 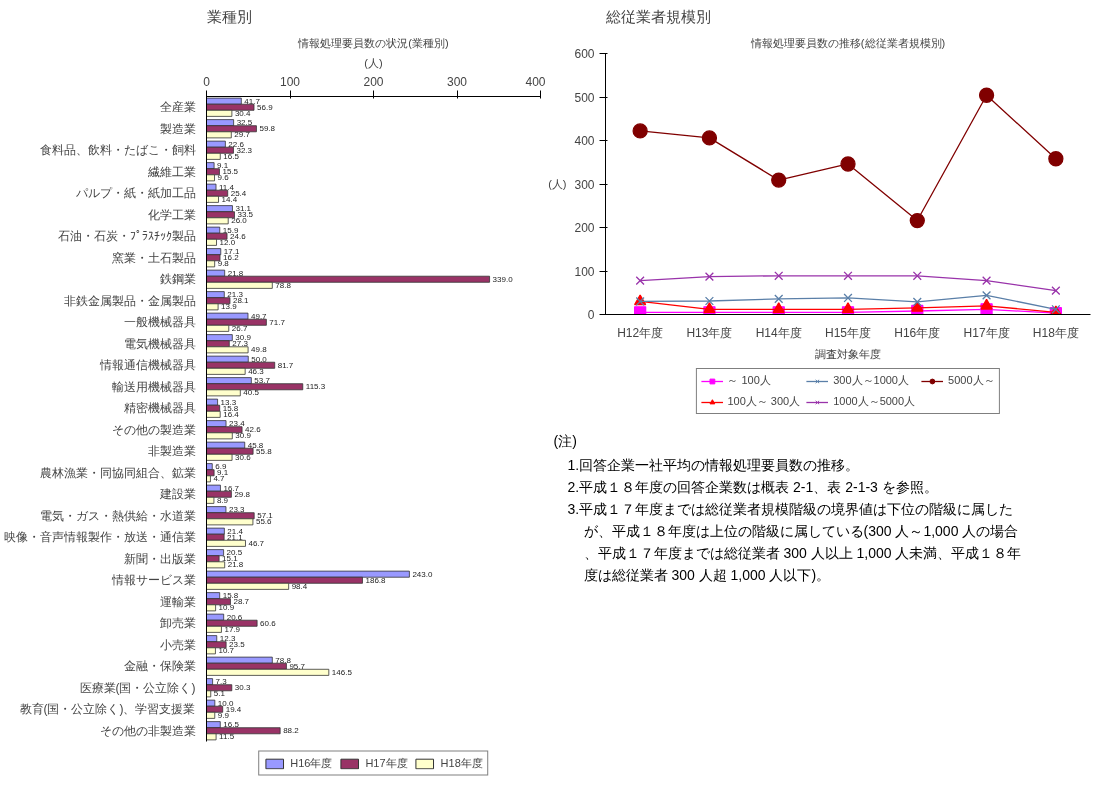 What do you see at coordinates (243, 113) in the screenshot?
I see `data-label: 30.4` at bounding box center [243, 113].